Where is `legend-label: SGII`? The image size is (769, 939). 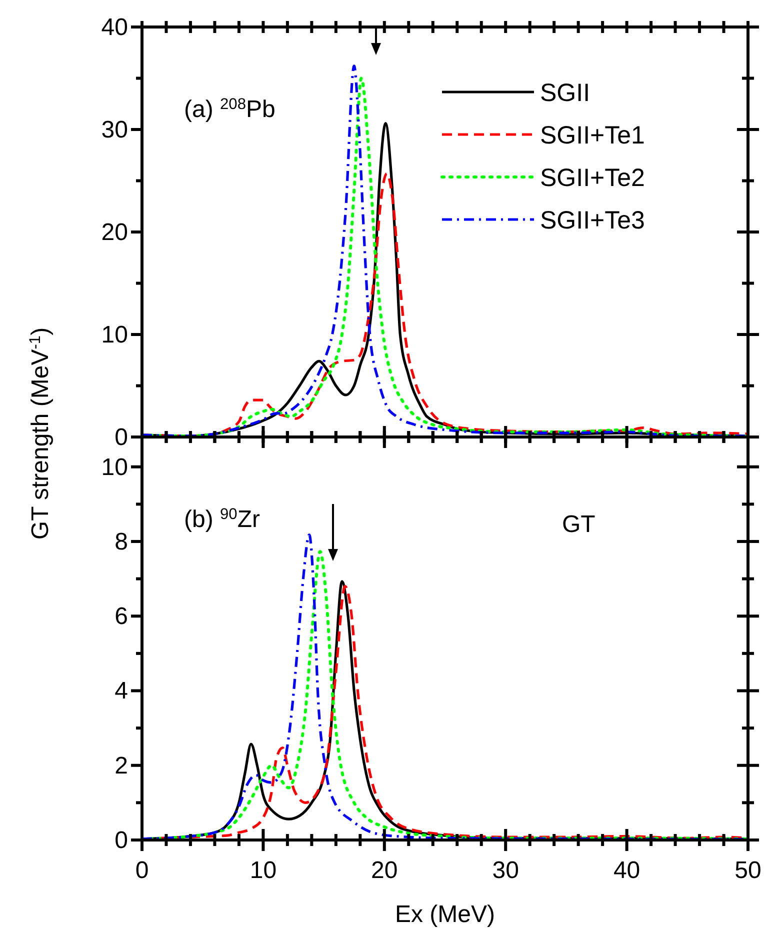
legend-label: SGII is located at coordinates (565, 93).